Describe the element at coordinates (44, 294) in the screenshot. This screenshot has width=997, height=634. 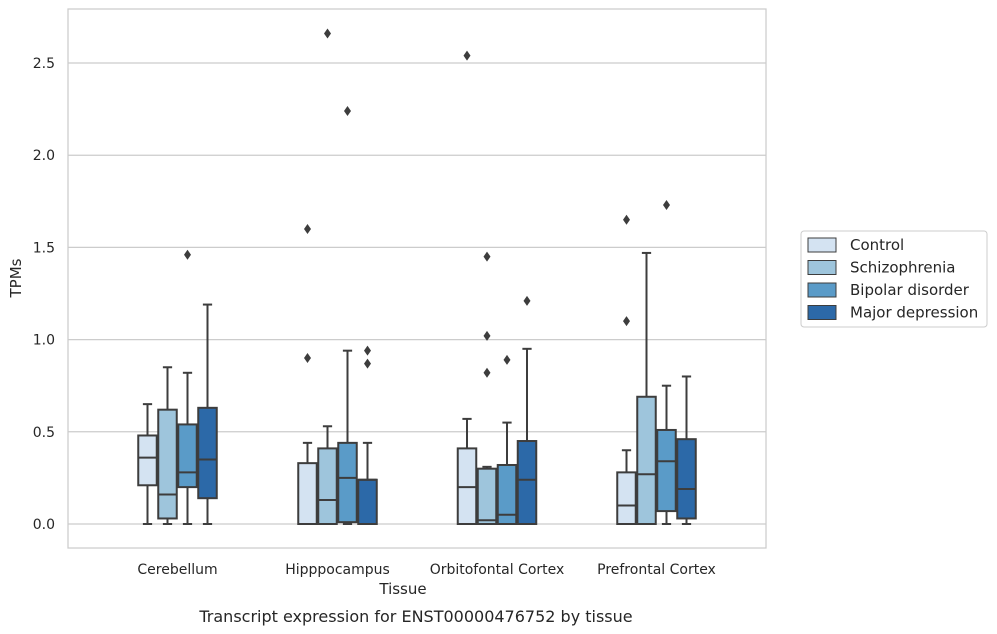
I see `y-tick-labels: 0.0 0.5 1.0 1.5 2.0 2.5` at that location.